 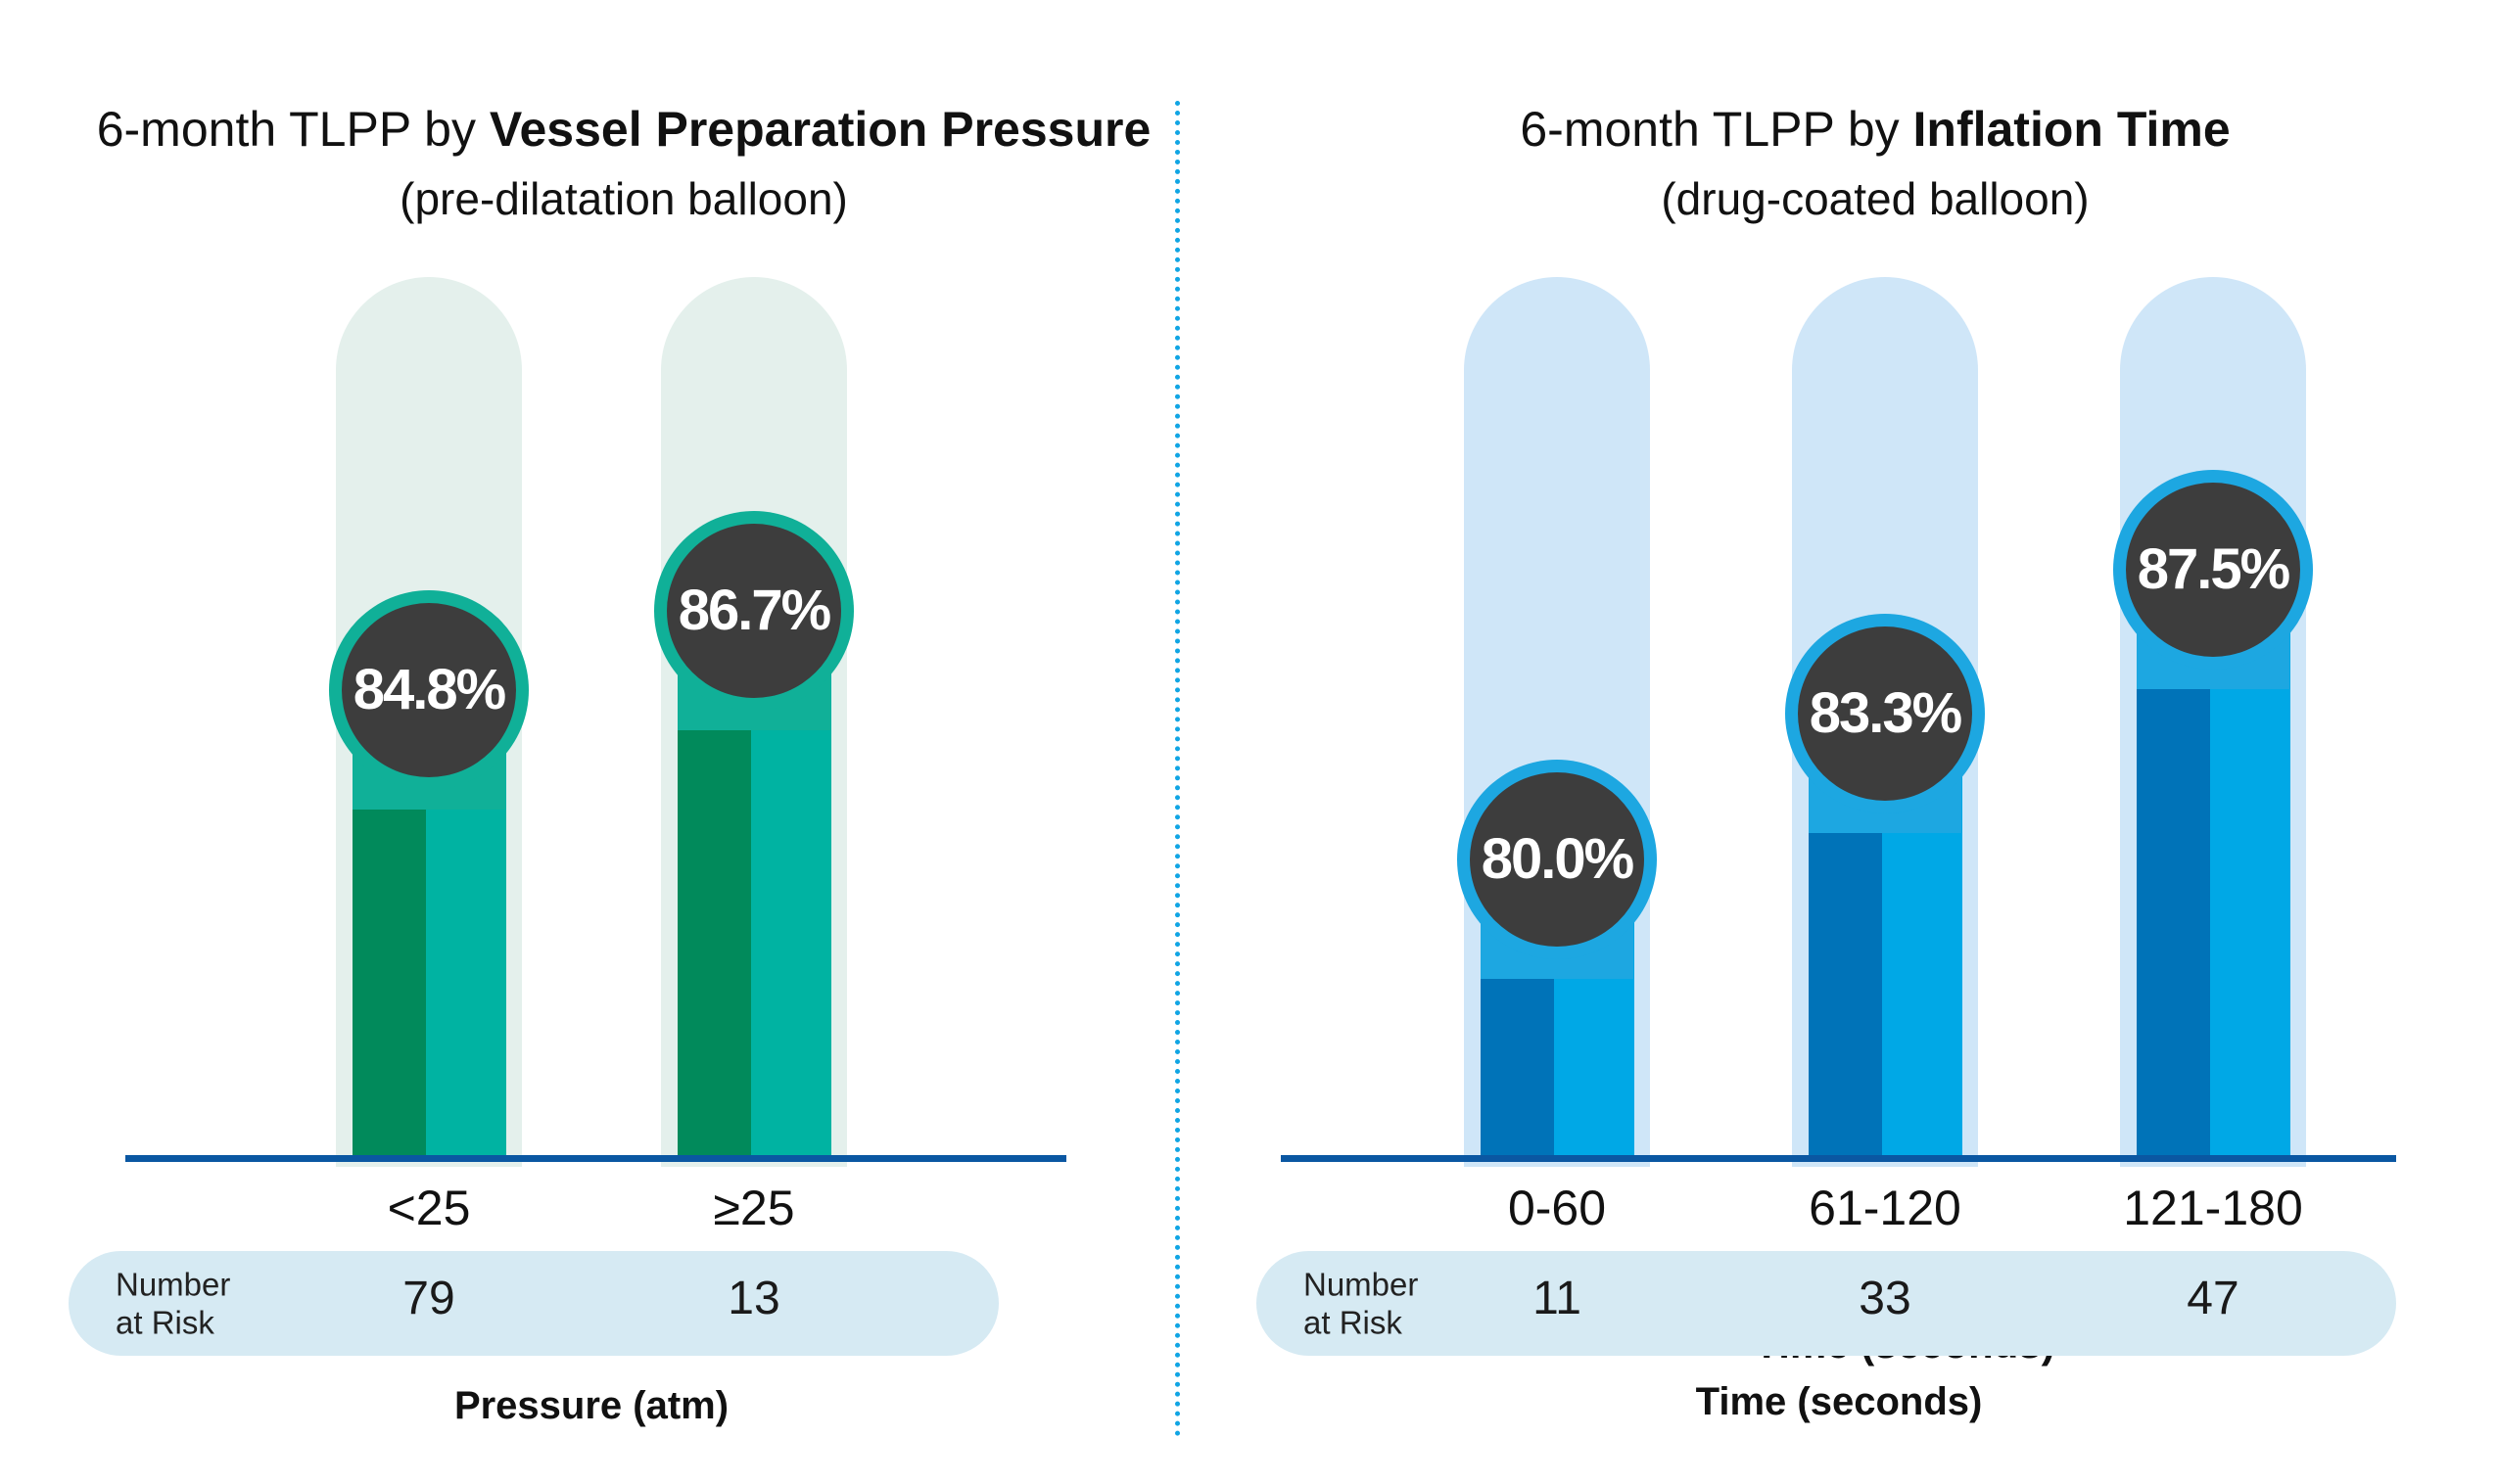 What do you see at coordinates (2071, 129) in the screenshot?
I see `right-chart-title-bold: Inflation Time` at bounding box center [2071, 129].